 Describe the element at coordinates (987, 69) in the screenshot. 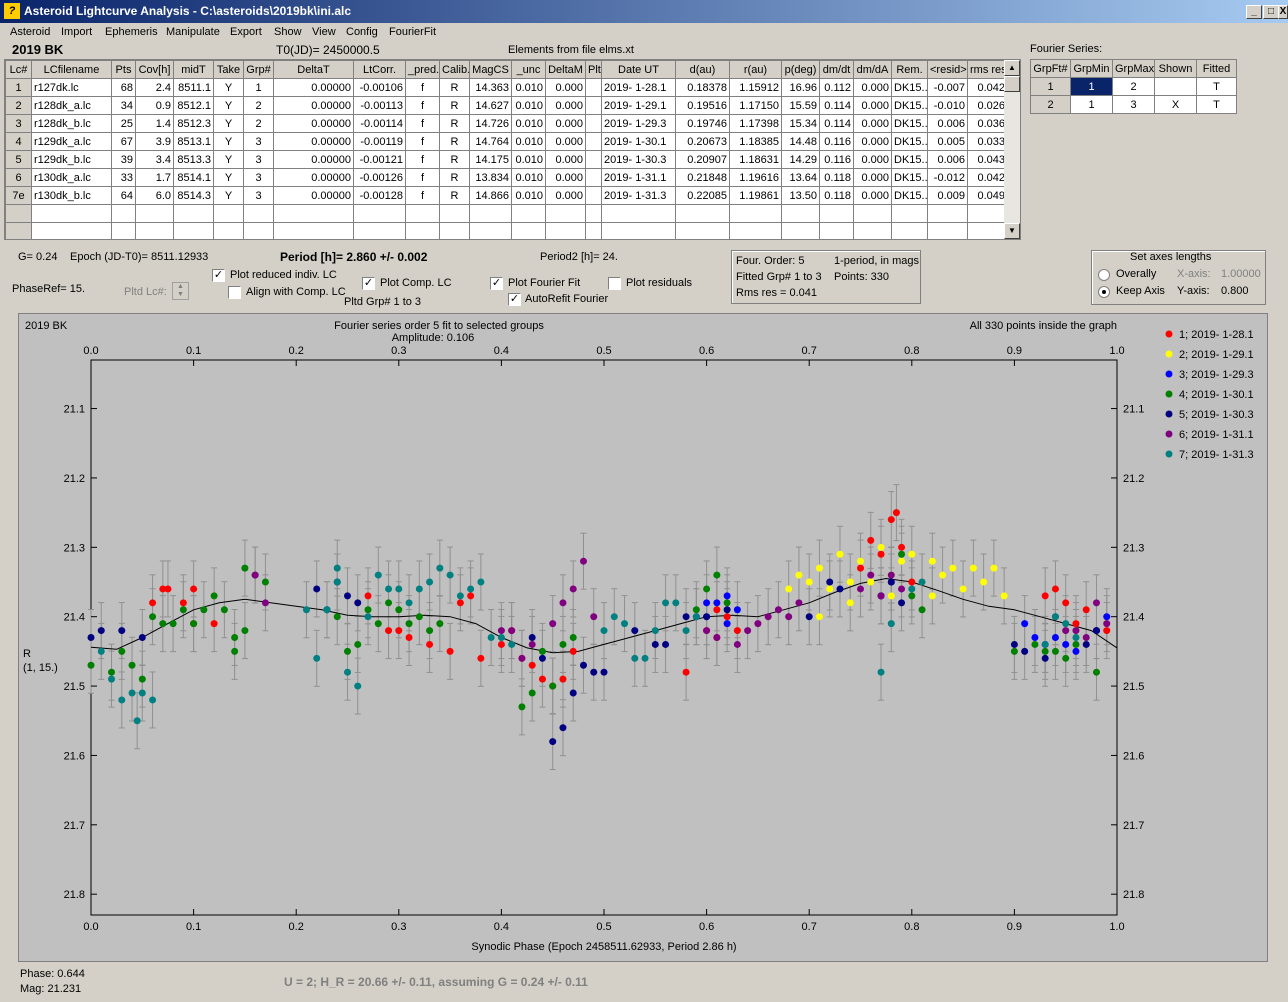

I see `lc-column-header: rms res` at that location.